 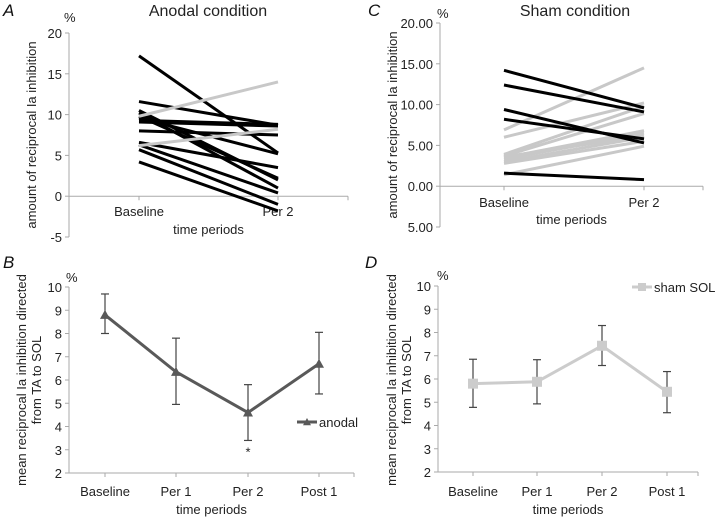 I want to click on y-axis-label-a: amount of reciprocal Ia inhibition, so click(x=31, y=134).